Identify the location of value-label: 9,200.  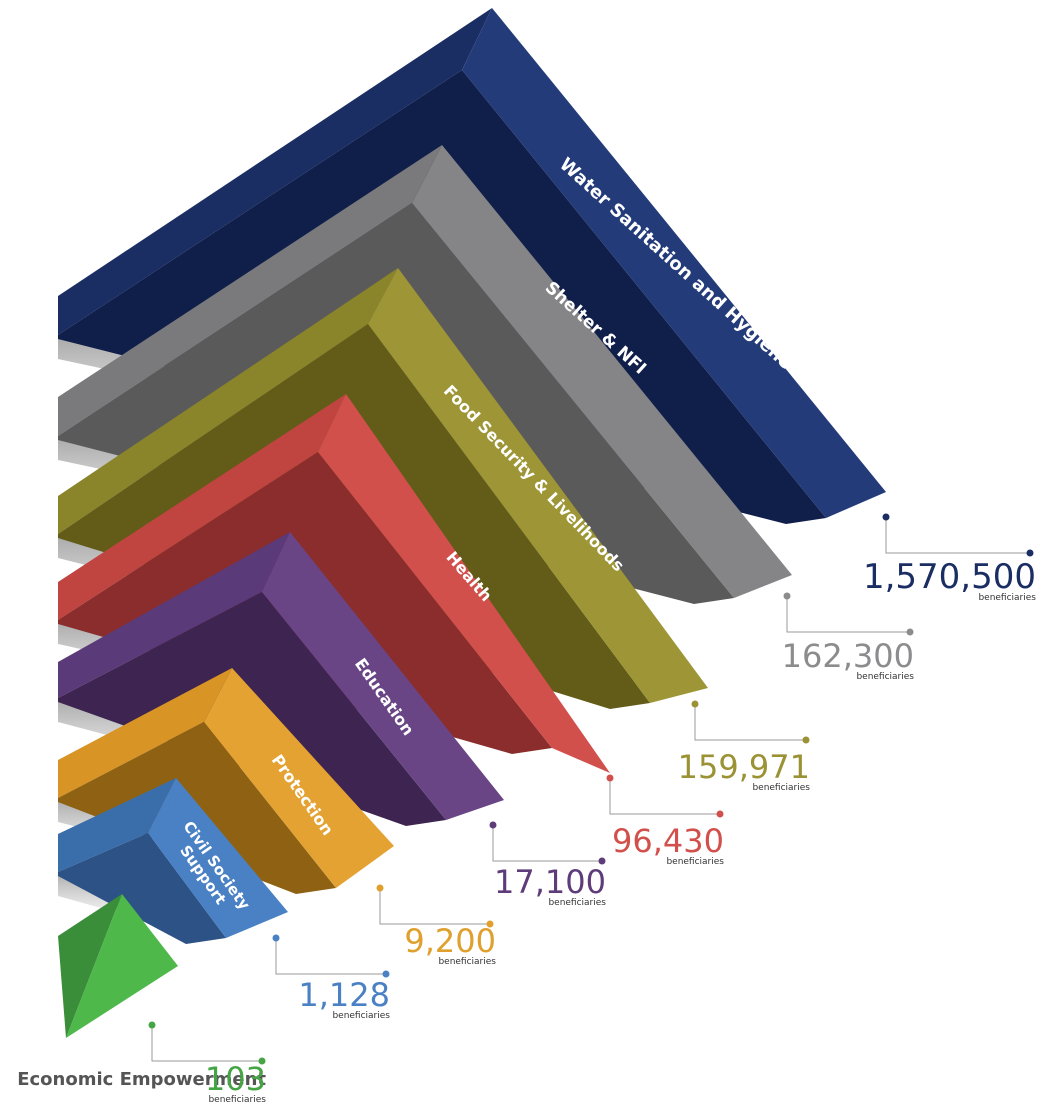
(450, 941).